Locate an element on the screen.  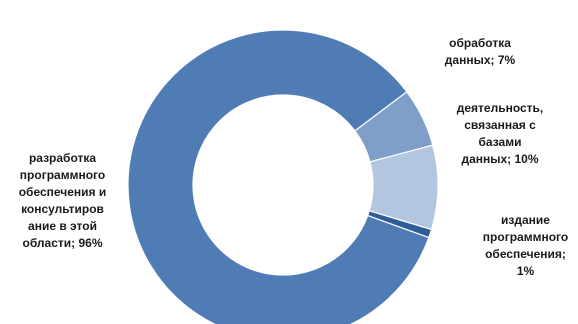
label-data-processing: обработка данных; 7% is located at coordinates (480, 51).